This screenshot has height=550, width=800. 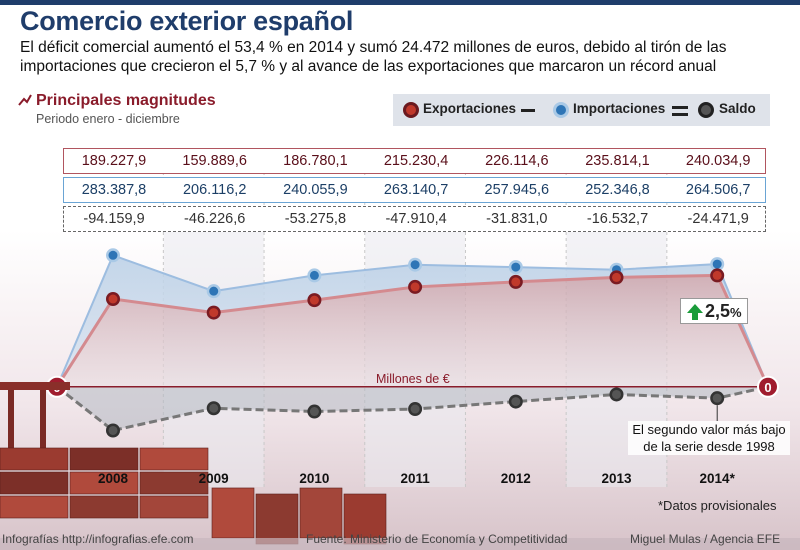 I want to click on year-label: 2014*, so click(x=717, y=478).